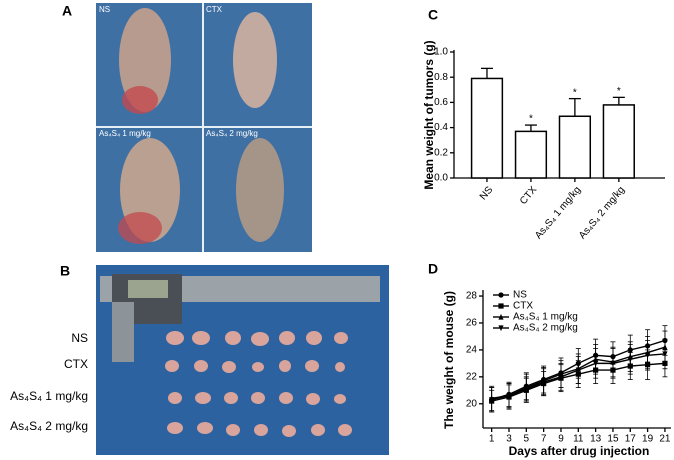  I want to click on y-tick-label: 28, so click(472, 296).